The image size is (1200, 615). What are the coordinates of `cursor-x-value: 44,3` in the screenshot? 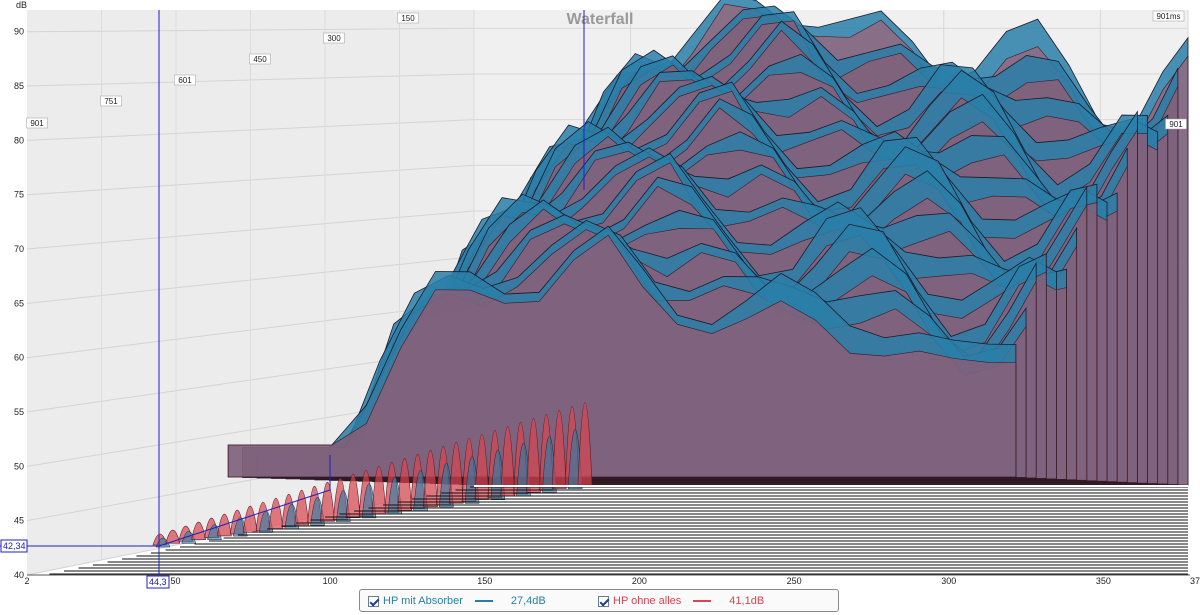 It's located at (158, 582).